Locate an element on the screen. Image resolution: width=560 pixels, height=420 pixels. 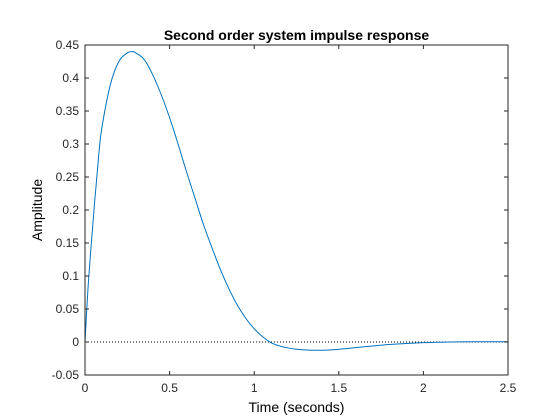
y-tick-label: 0.45 is located at coordinates (68, 45).